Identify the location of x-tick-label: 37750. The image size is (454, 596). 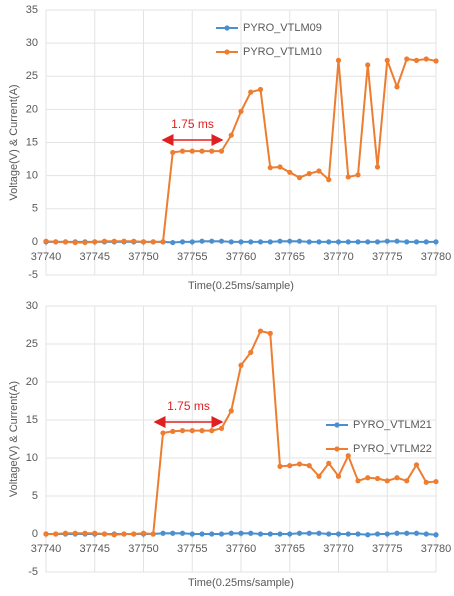
(143, 549).